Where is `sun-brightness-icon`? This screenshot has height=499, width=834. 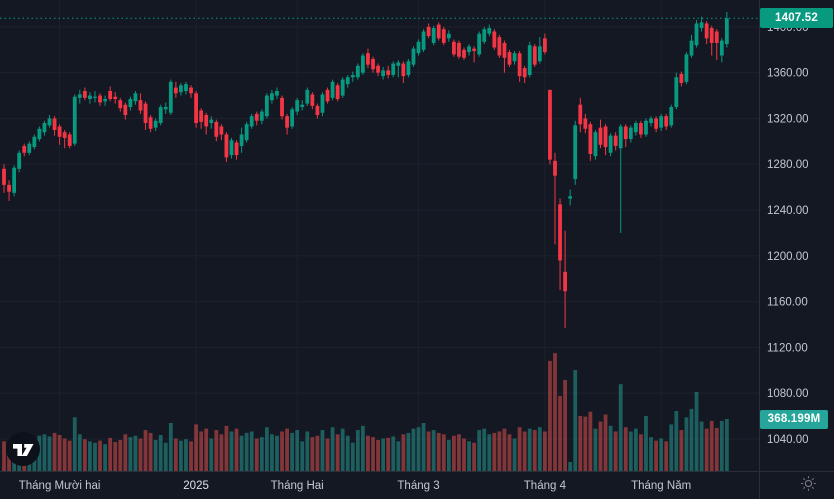
sun-brightness-icon is located at coordinates (808, 483).